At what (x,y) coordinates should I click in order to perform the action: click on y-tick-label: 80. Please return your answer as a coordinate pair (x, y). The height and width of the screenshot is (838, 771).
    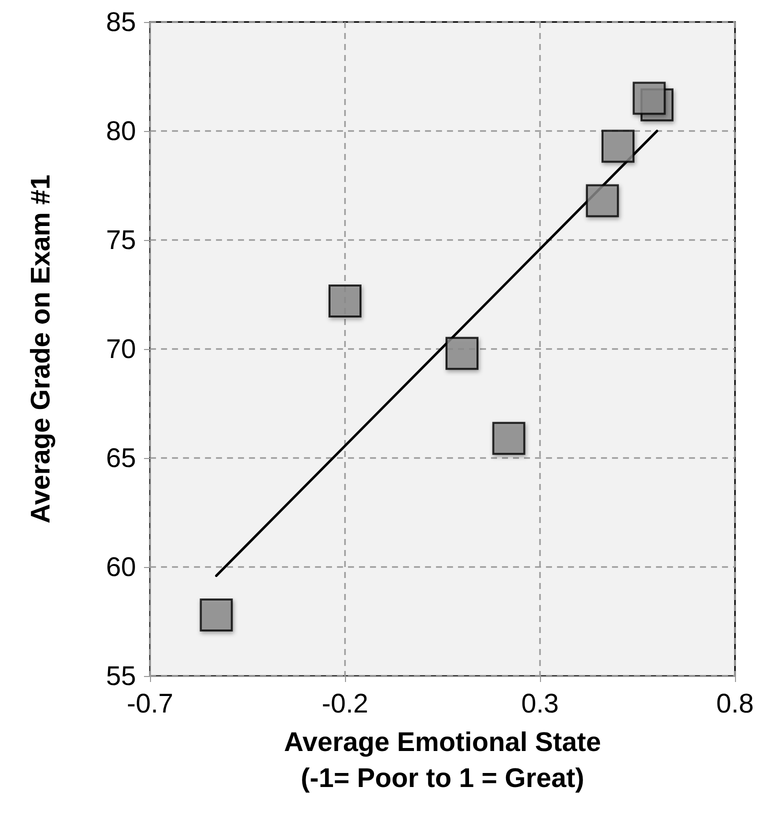
    Looking at the image, I should click on (121, 131).